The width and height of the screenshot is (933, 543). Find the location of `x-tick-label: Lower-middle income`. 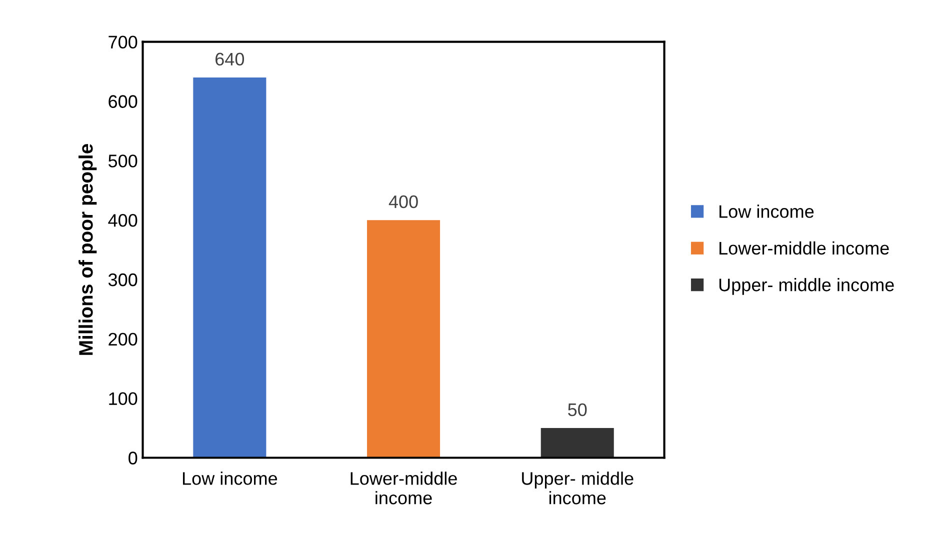

x-tick-label: Lower-middle income is located at coordinates (403, 488).